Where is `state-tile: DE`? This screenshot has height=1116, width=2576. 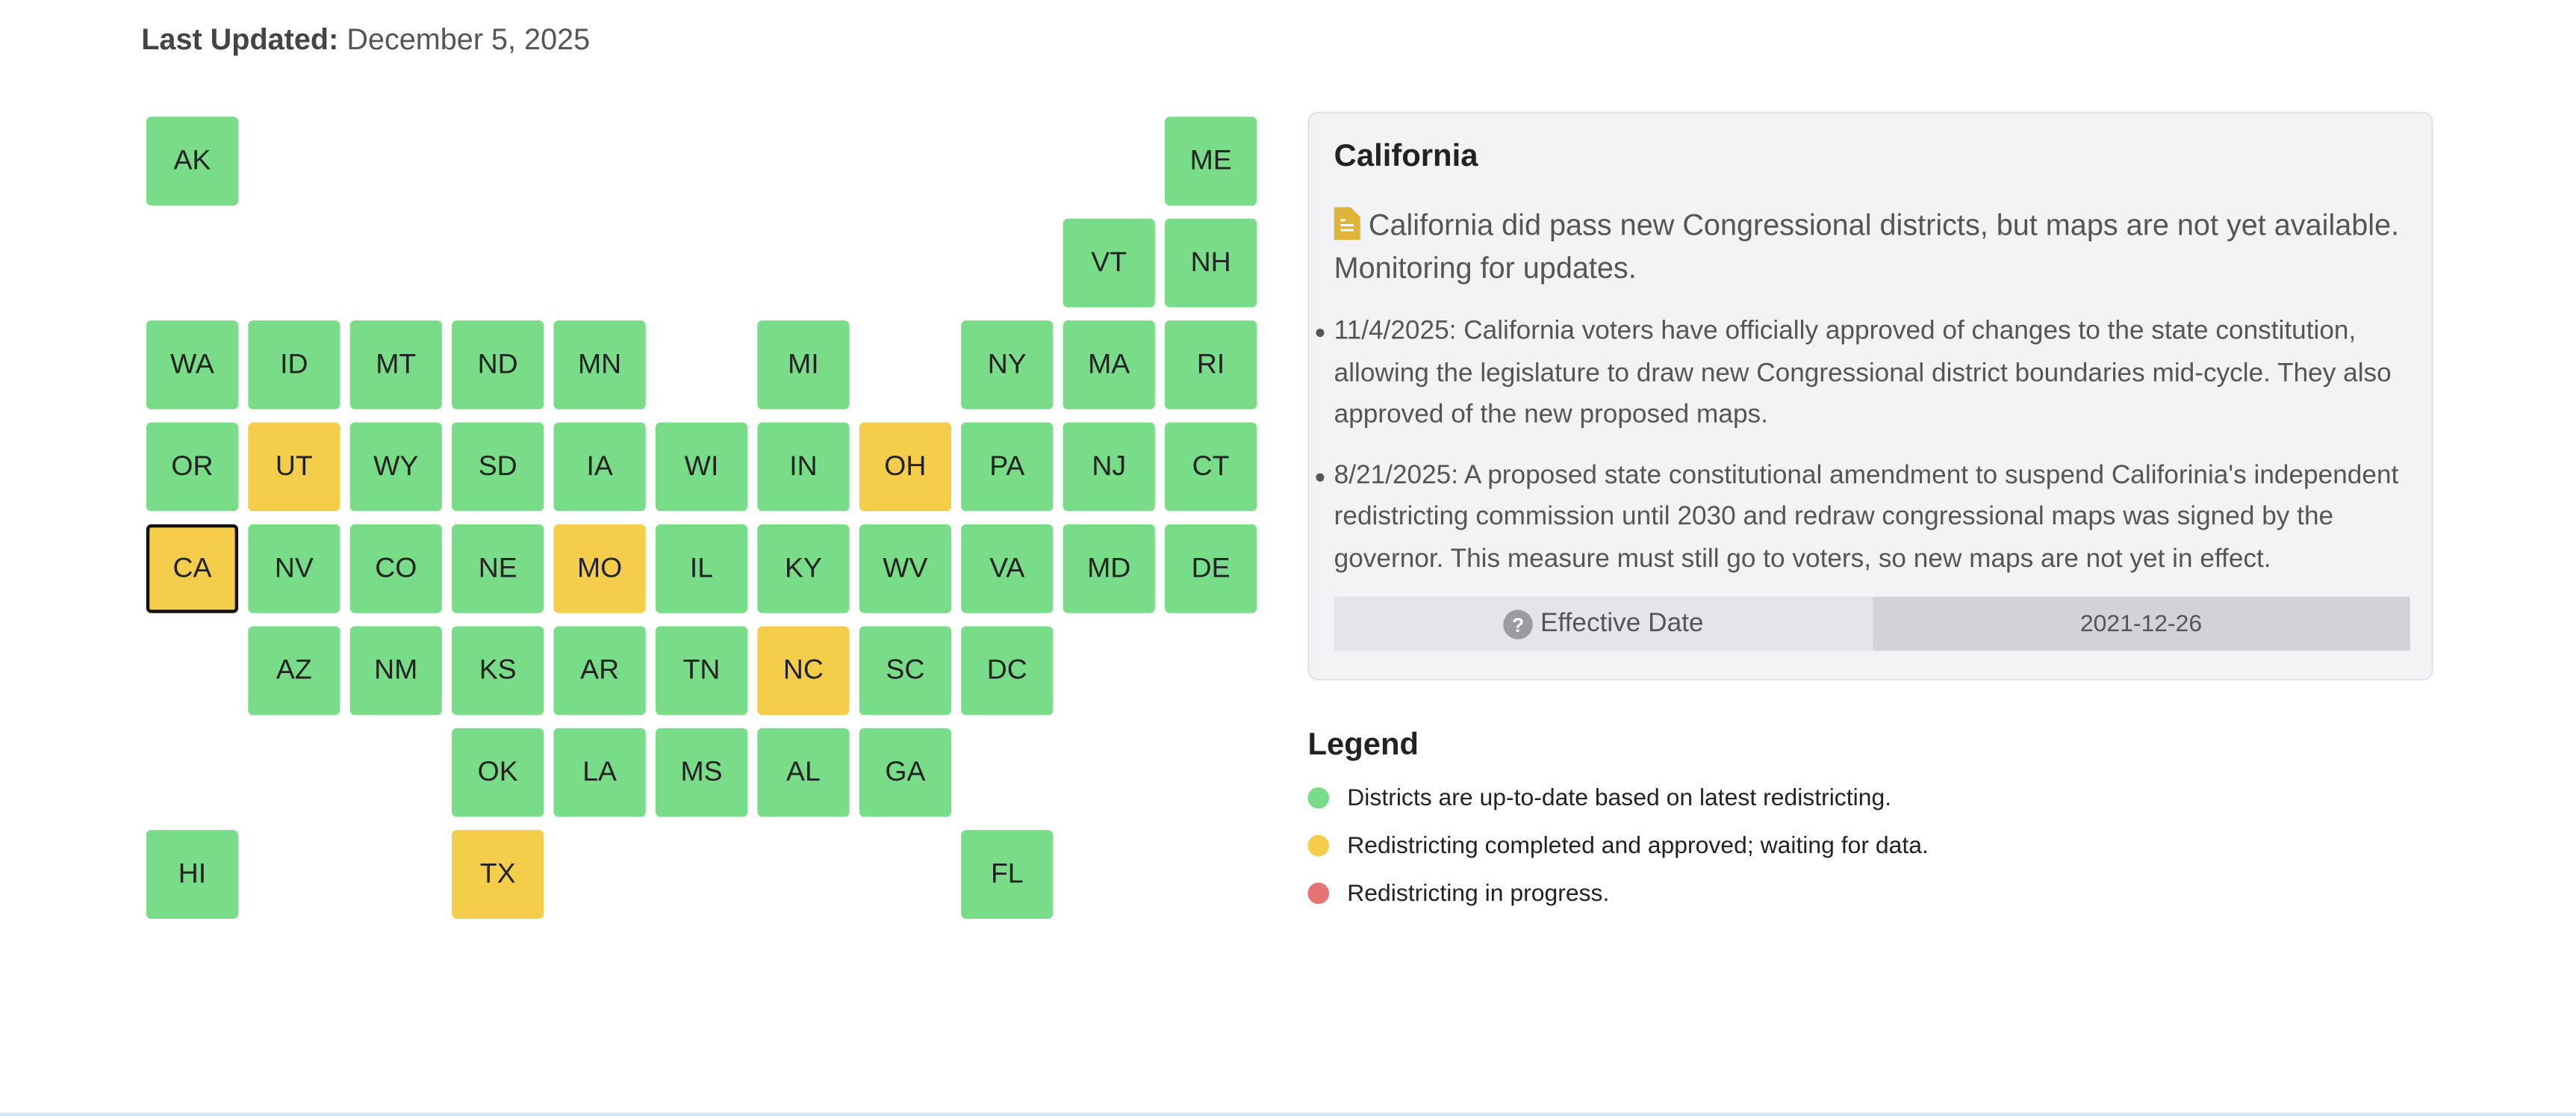 state-tile: DE is located at coordinates (1211, 568).